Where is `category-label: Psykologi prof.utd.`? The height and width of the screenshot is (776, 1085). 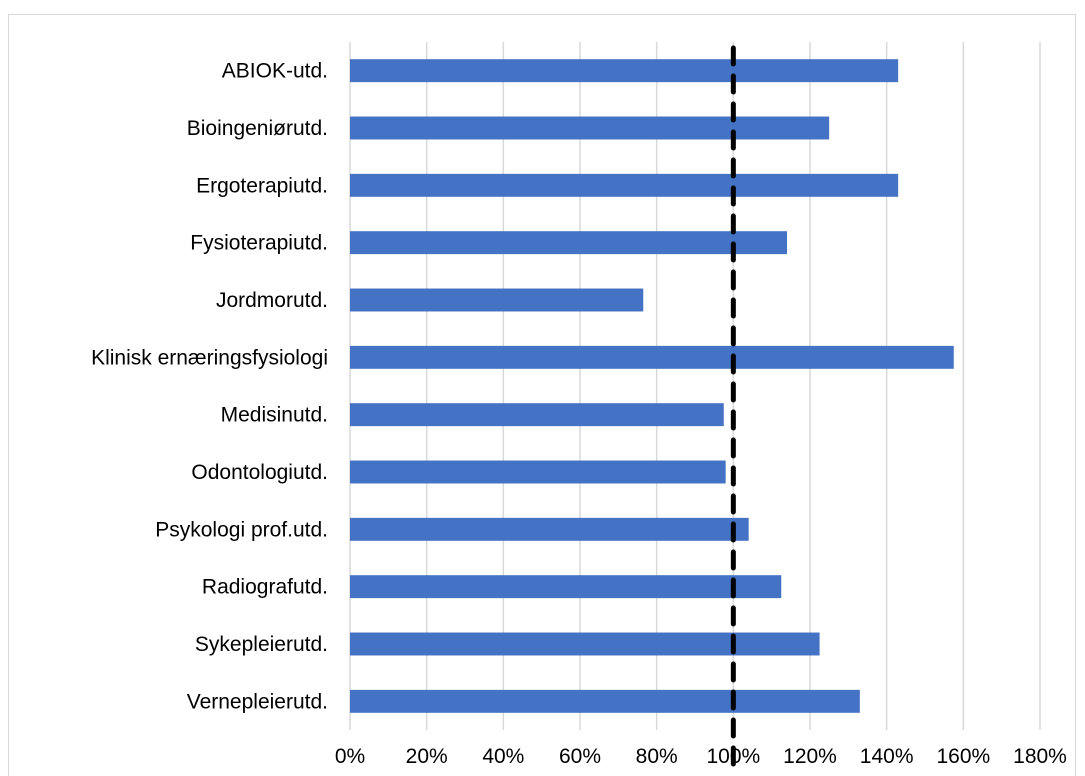
category-label: Psykologi prof.utd. is located at coordinates (241, 529).